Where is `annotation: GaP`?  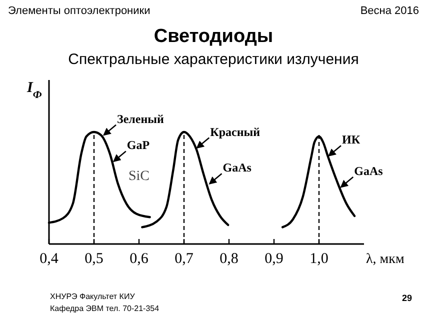 annotation: GaP is located at coordinates (138, 145).